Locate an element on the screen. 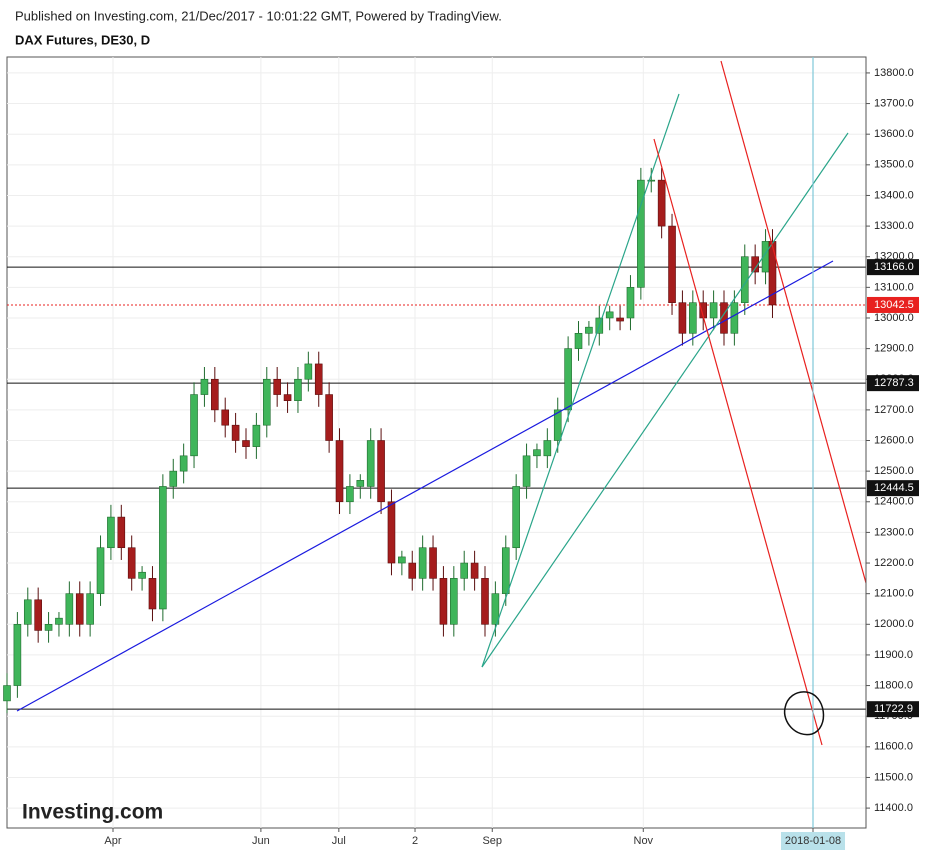 The width and height of the screenshot is (925, 854). y-tick-label: 11400.0 is located at coordinates (893, 808).